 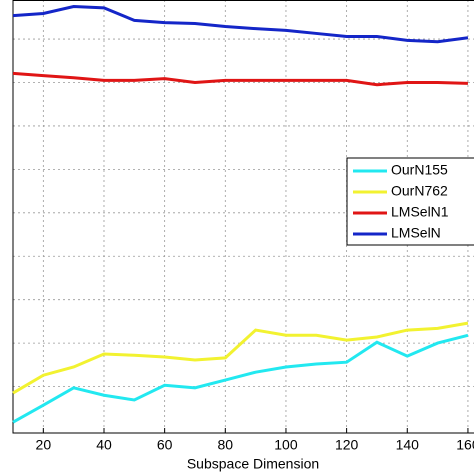 I want to click on legend-label: LMSelN, so click(x=416, y=233).